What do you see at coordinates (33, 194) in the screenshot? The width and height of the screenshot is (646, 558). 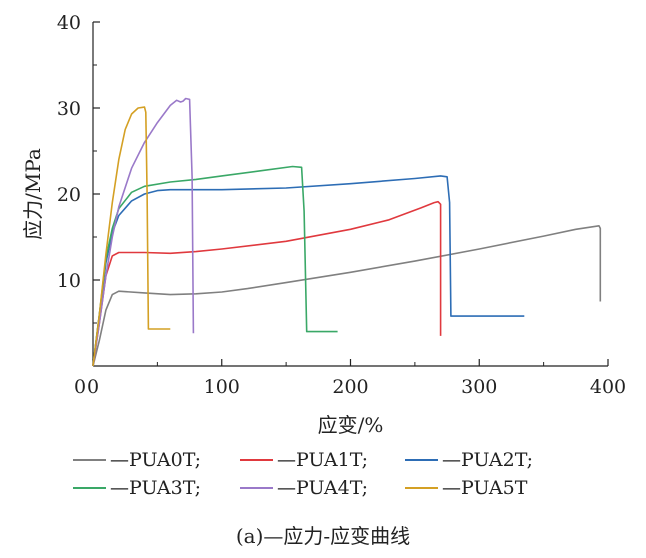 I see `y-axis-title: 应力/MPa` at bounding box center [33, 194].